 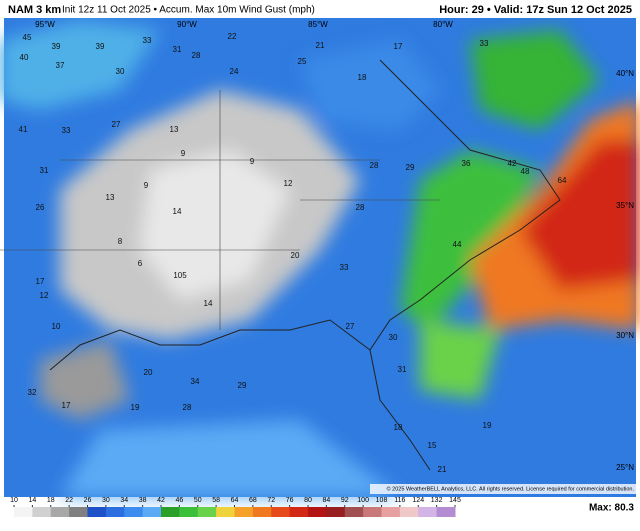 I want to click on latitude-label: 35°N, so click(x=625, y=205).